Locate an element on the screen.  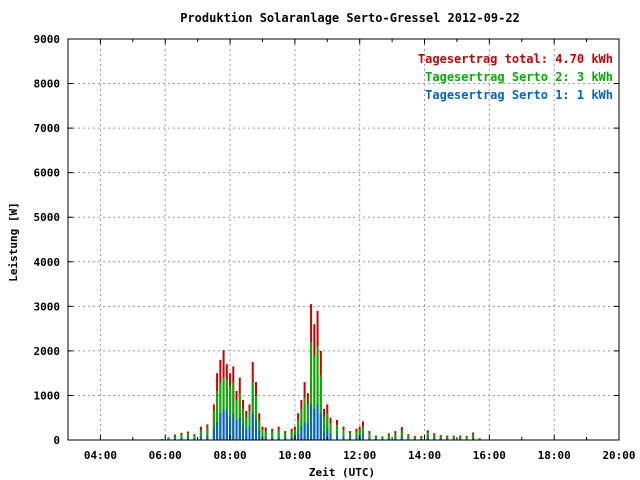
legend-entry-total: Tagesertrag total: 4.70 kWh is located at coordinates (515, 59).